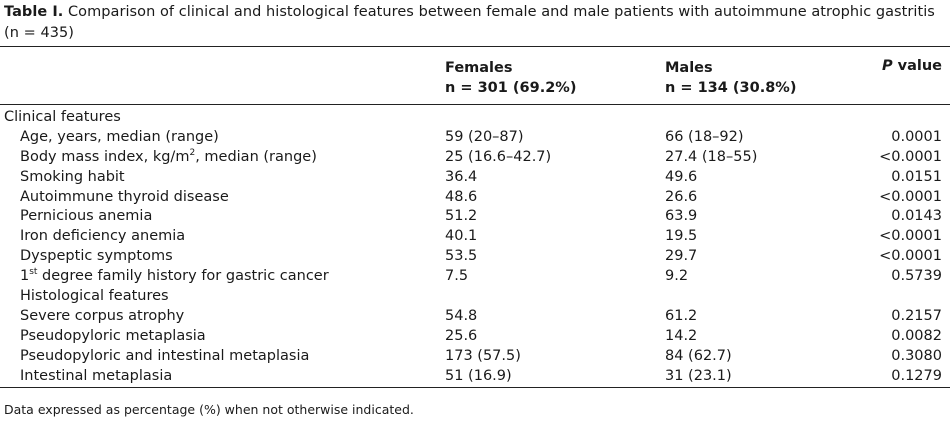  I want to click on p-value-header: P value, so click(912, 66).